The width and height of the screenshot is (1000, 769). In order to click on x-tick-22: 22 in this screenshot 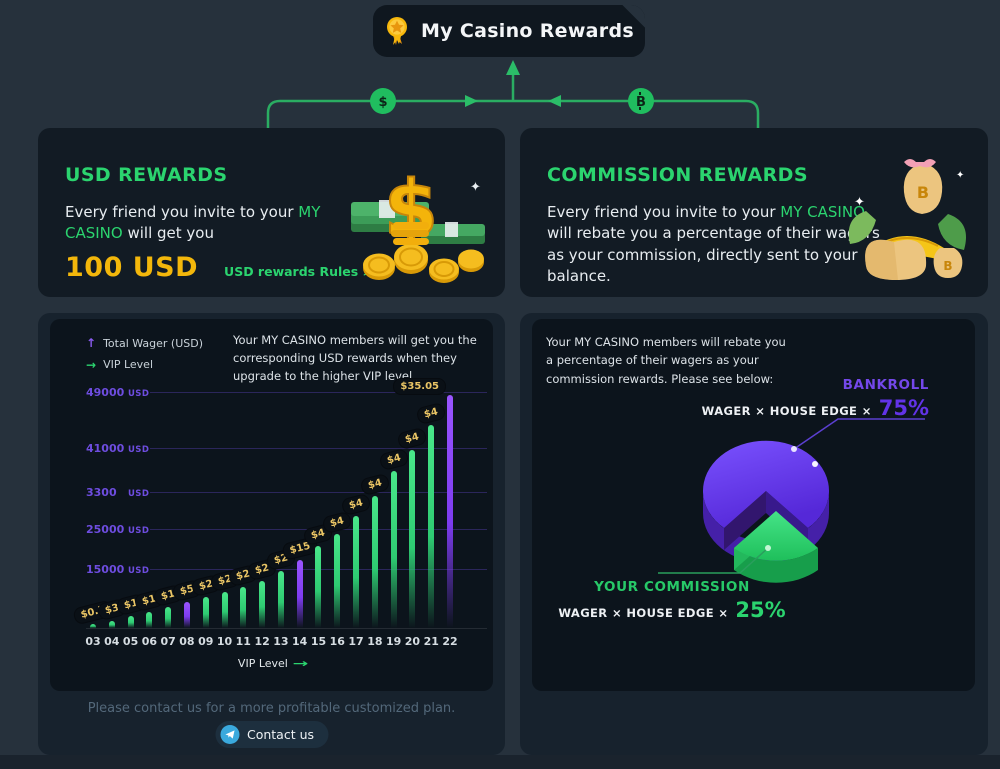, I will do `click(450, 641)`.